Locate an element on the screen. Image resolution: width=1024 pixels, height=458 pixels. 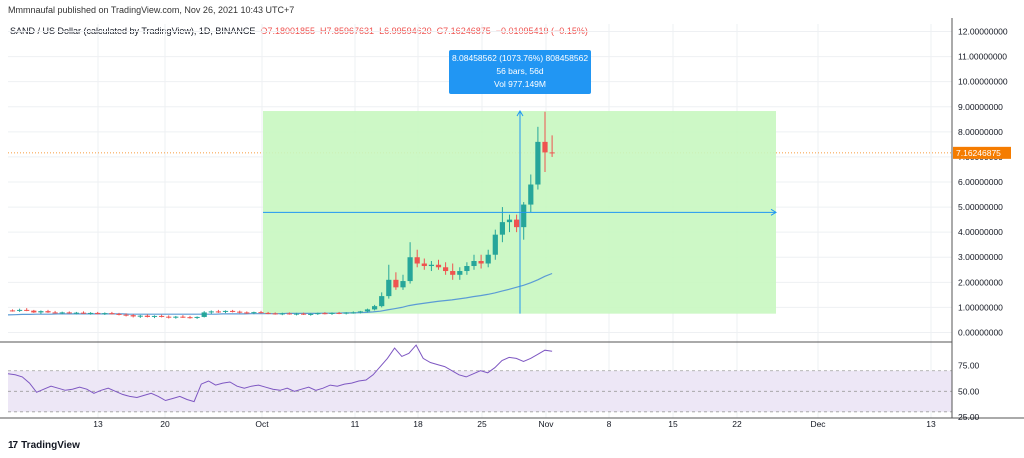
y-tick-label: 4.00000000 is located at coordinates (980, 232).